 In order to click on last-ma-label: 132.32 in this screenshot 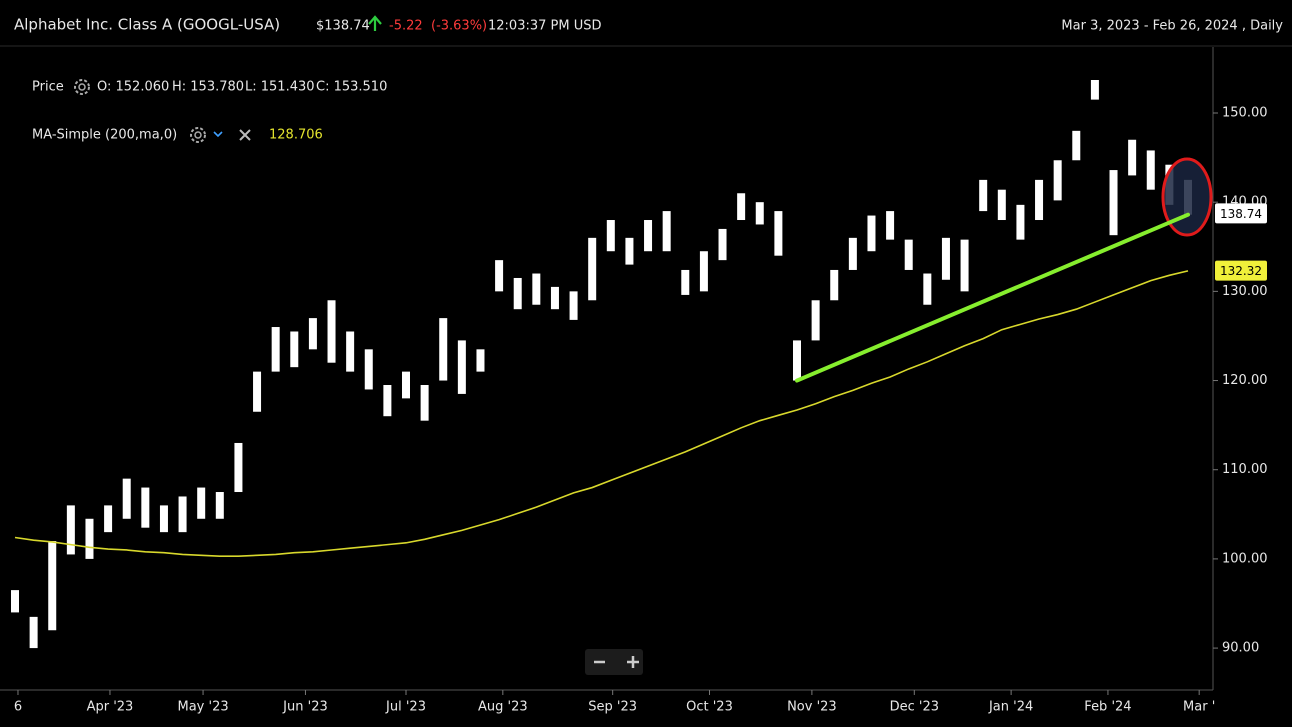, I will do `click(1241, 271)`.